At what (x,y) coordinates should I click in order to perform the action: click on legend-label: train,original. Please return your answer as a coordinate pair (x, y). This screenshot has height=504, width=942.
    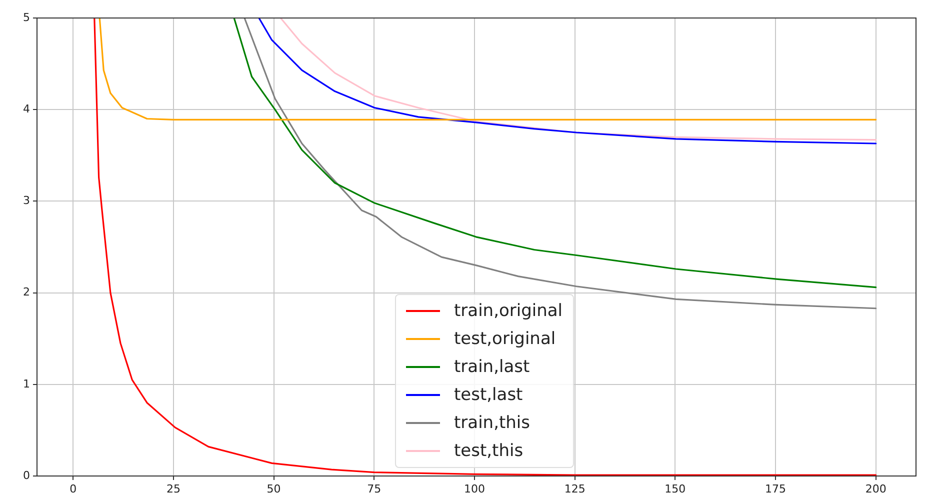
    Looking at the image, I should click on (508, 311).